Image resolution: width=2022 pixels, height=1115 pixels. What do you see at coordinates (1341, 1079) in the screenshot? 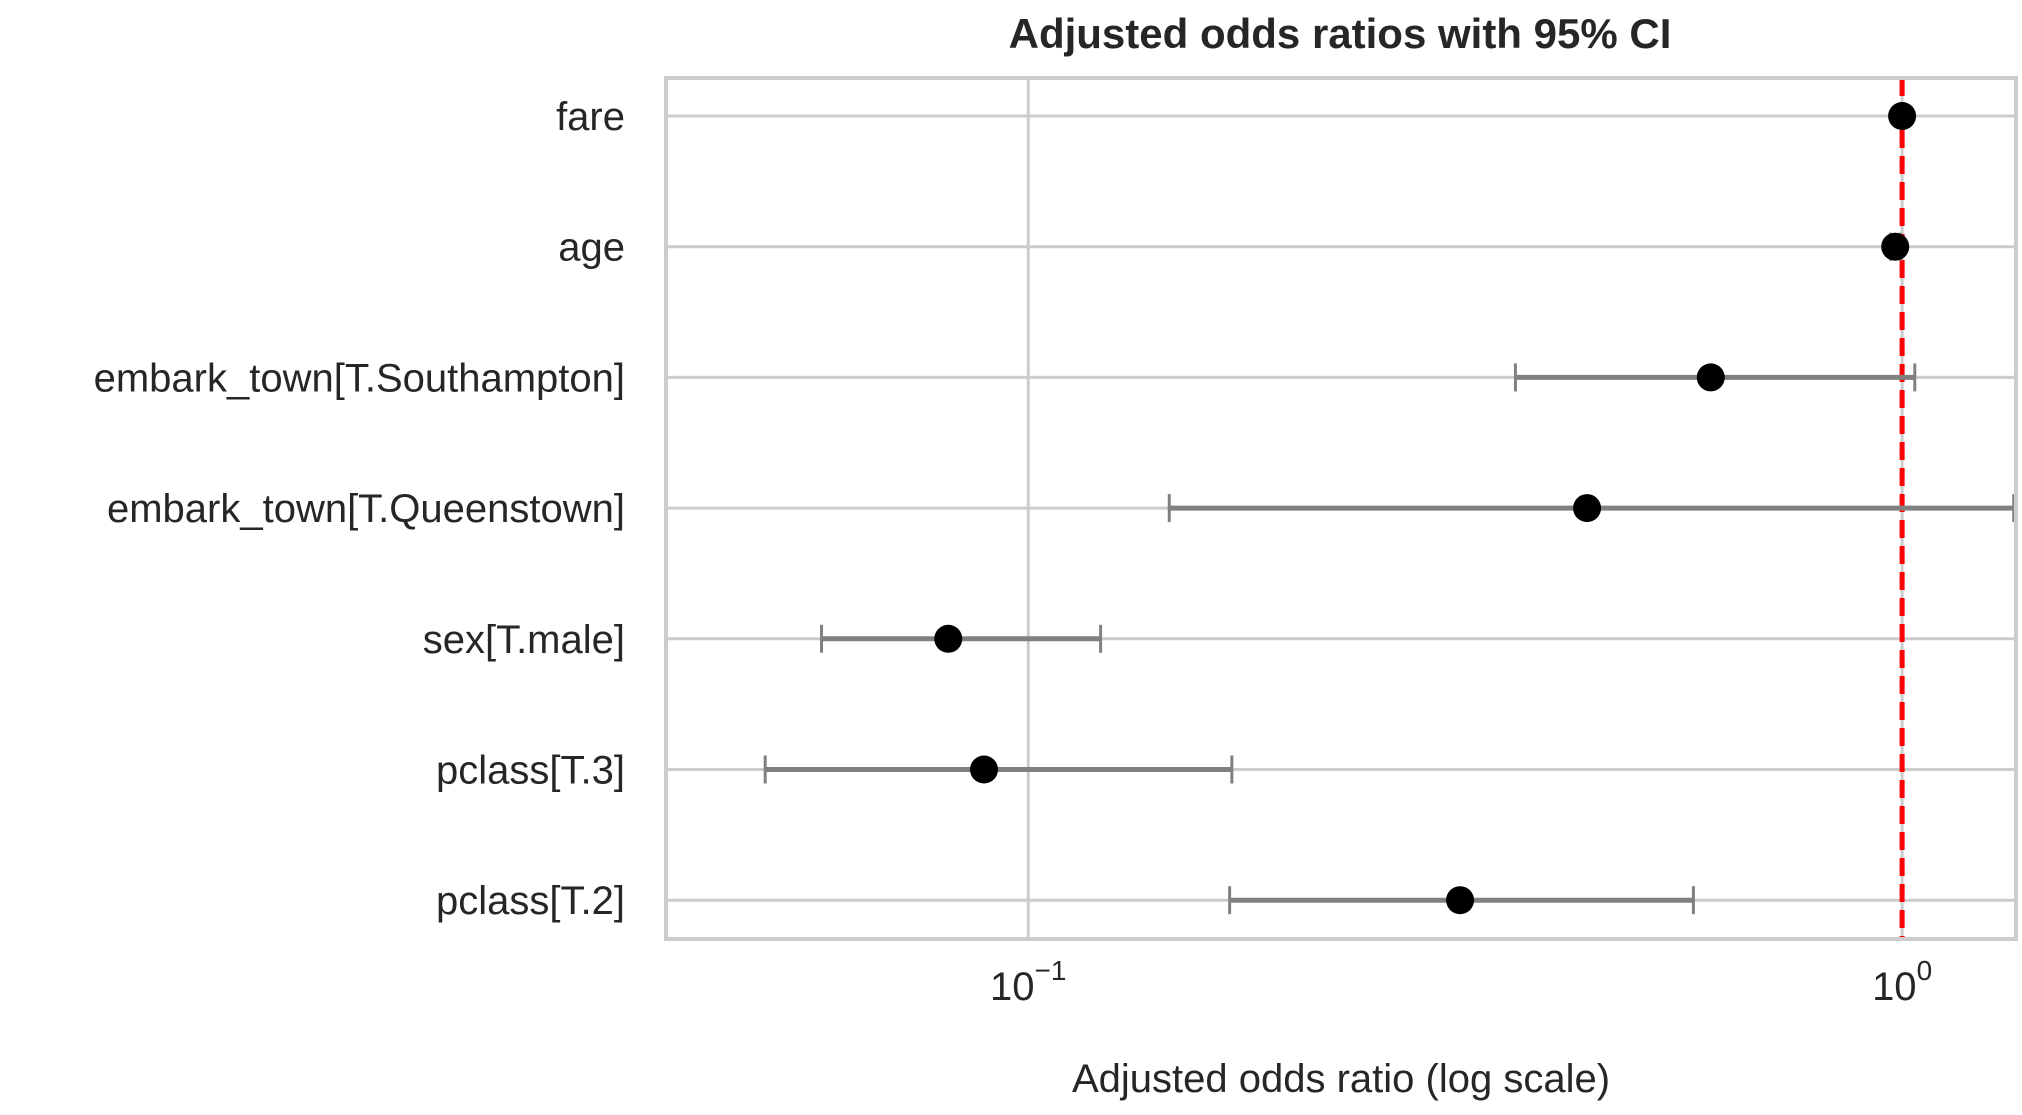
I see `x-axis-label: Adjusted odds ratio (log scale)` at bounding box center [1341, 1079].